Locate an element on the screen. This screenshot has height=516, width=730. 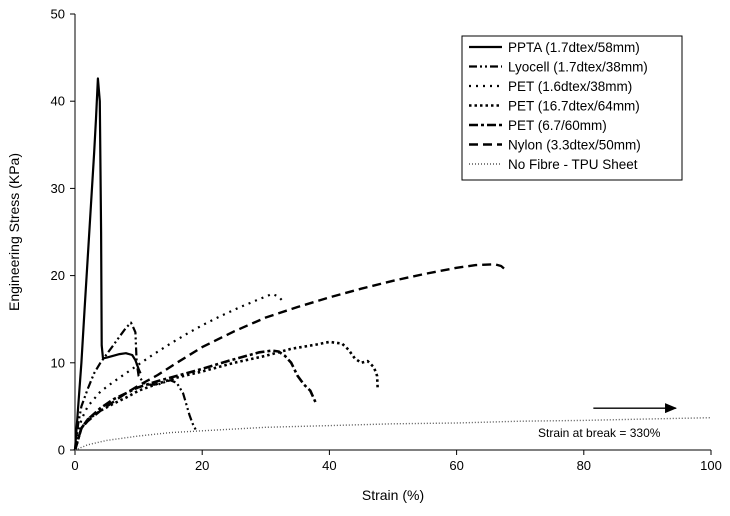
legend-label-4: PET (16.7dtex/64mm) is located at coordinates (574, 106).